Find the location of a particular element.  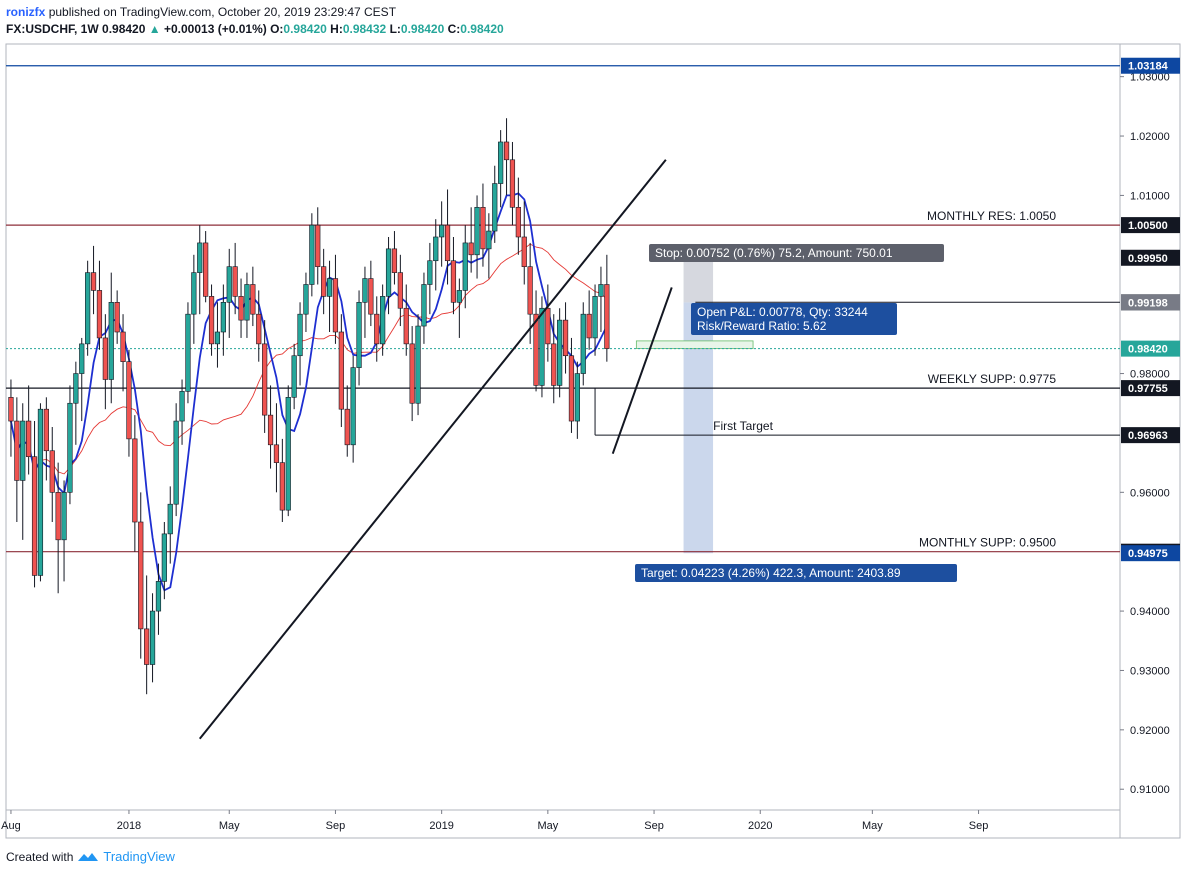

open-value: 0.98420 is located at coordinates (305, 29).